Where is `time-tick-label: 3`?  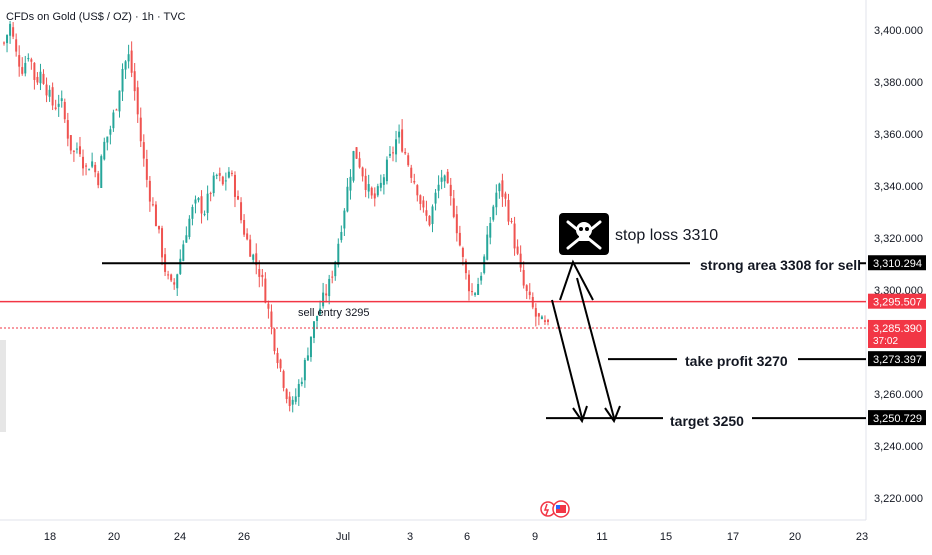 time-tick-label: 3 is located at coordinates (410, 537).